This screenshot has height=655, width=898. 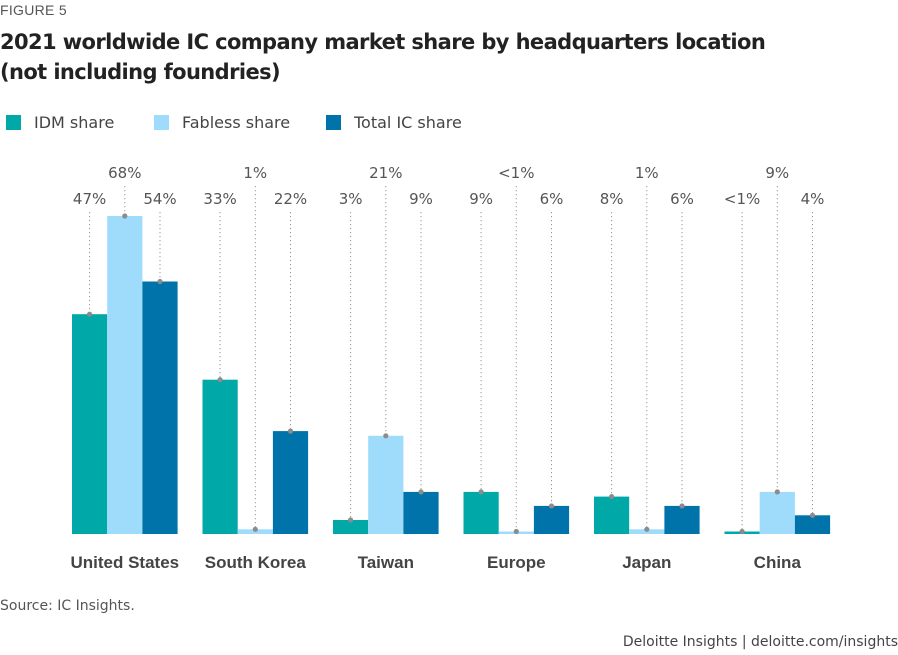 I want to click on data-label-idm: 9%, so click(x=481, y=199).